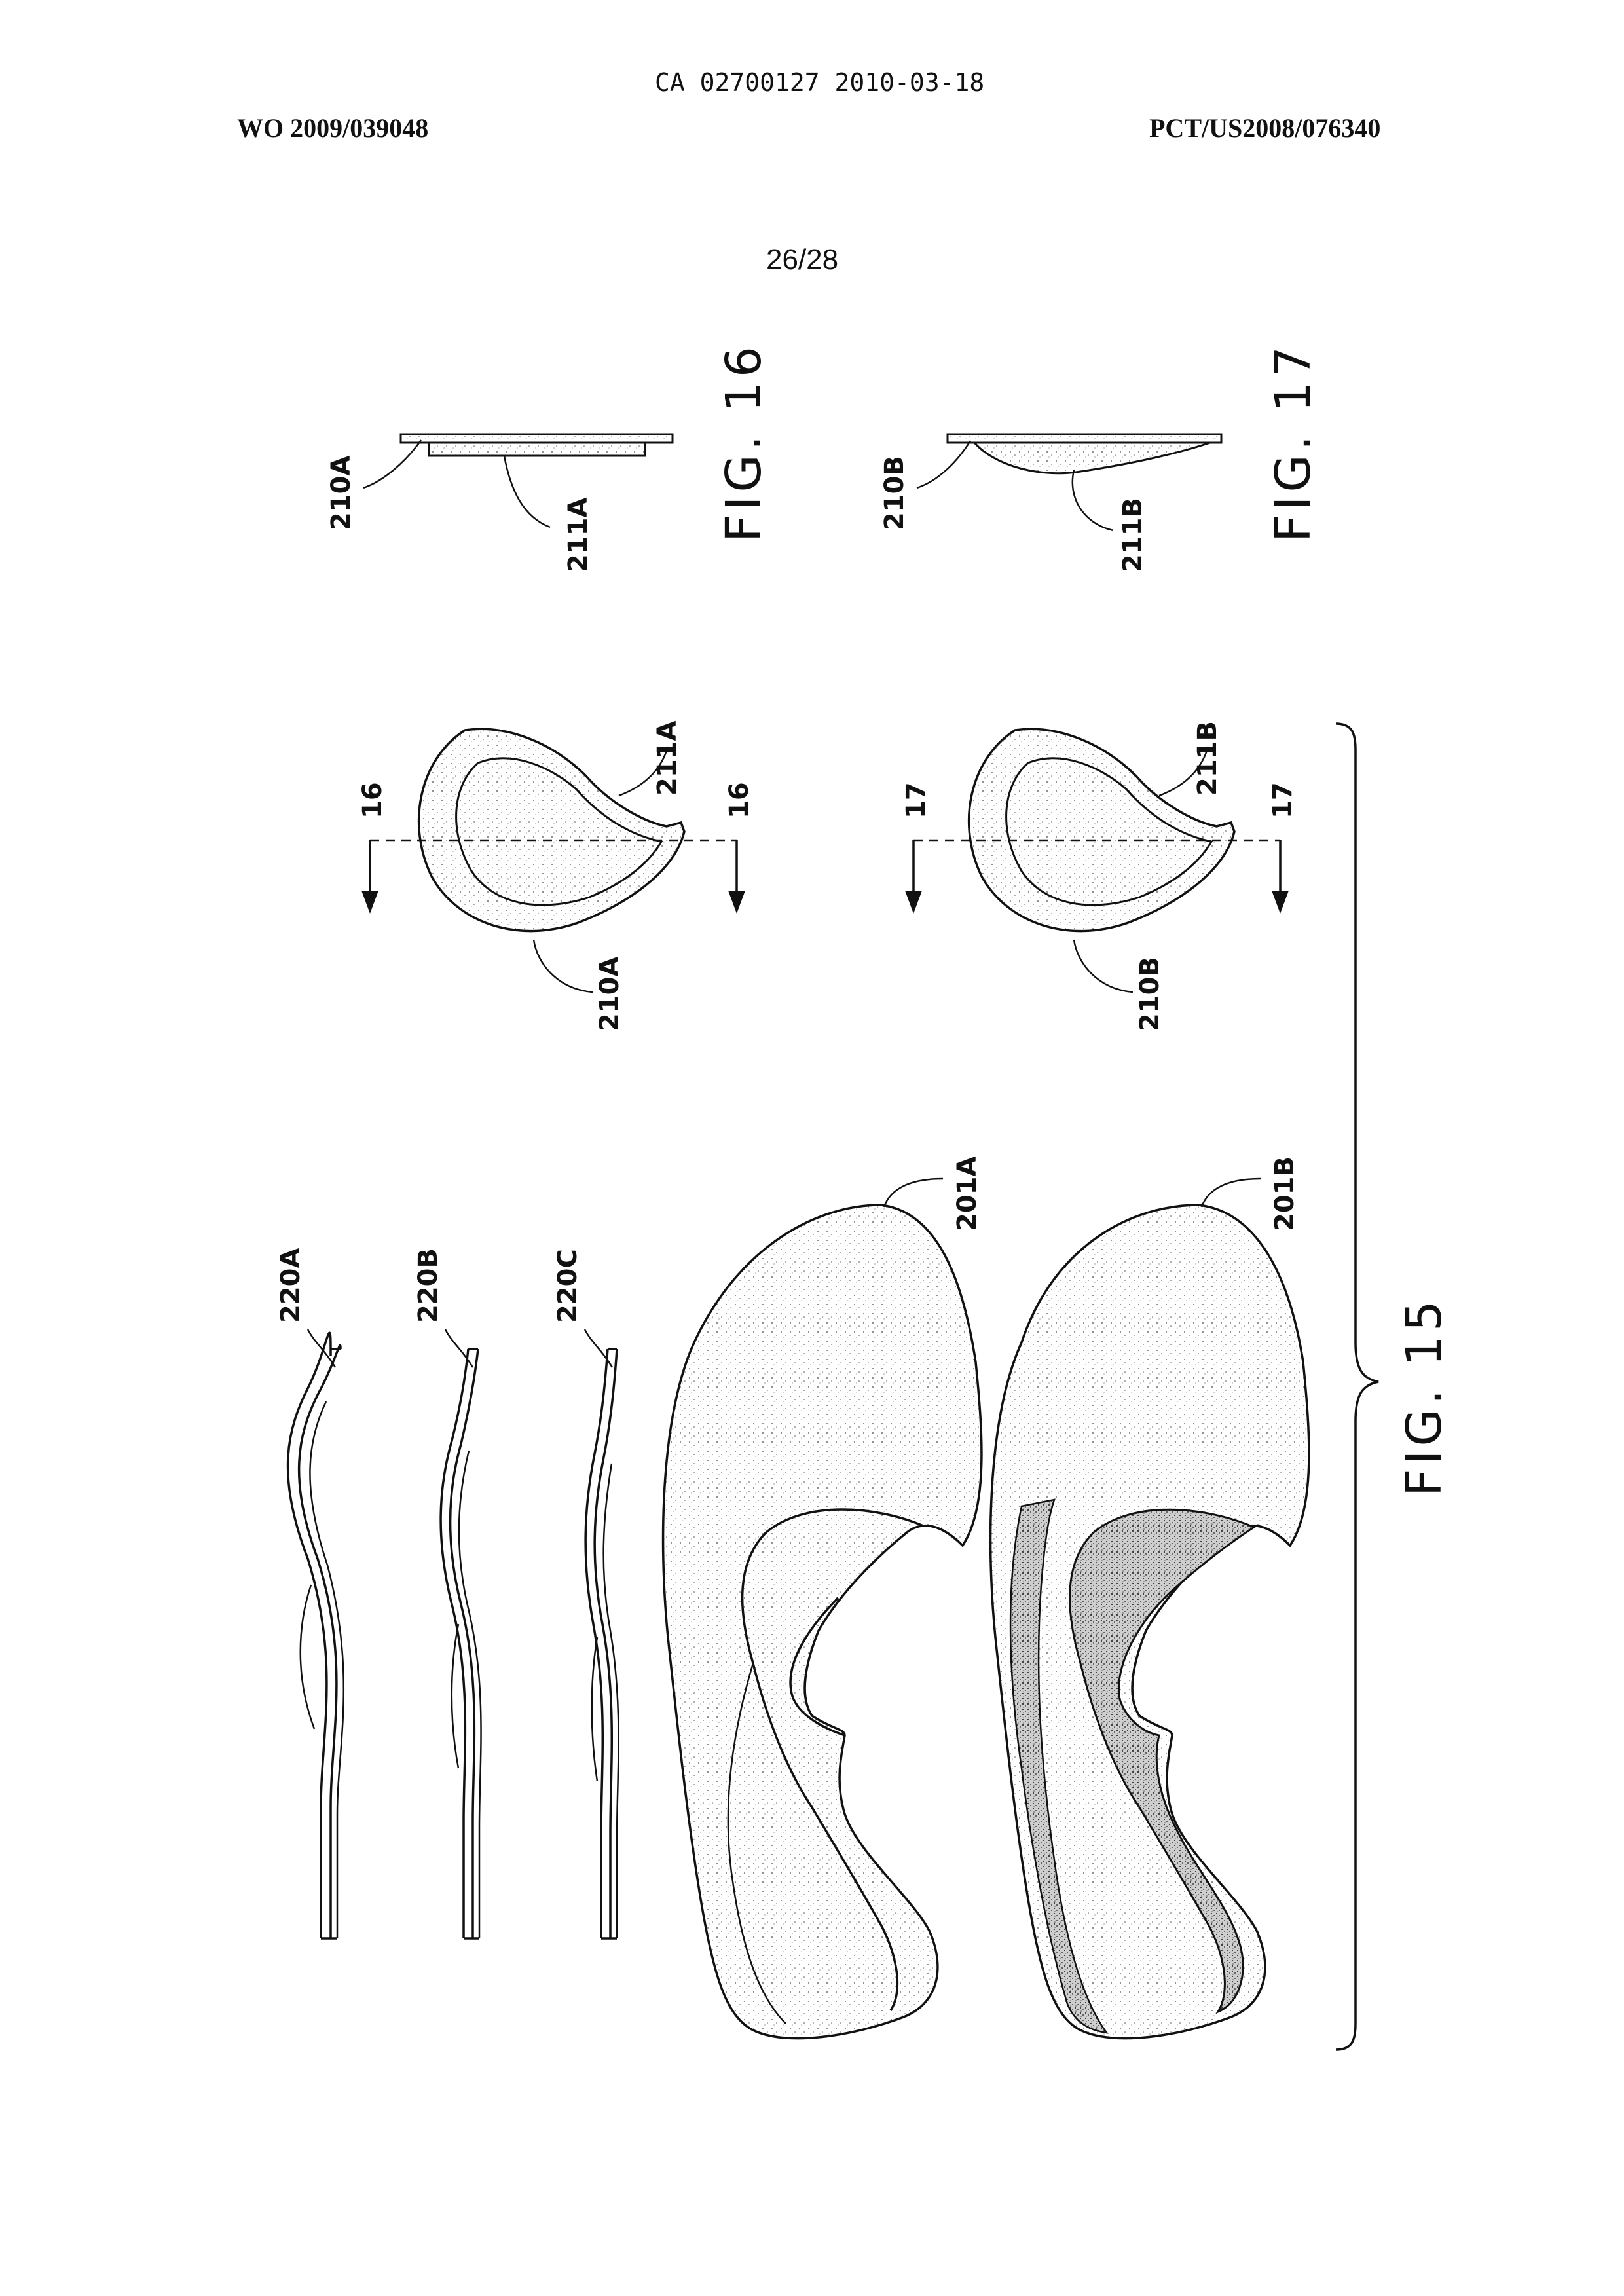 This screenshot has height=2296, width=1624. What do you see at coordinates (461, 1644) in the screenshot?
I see `arch-support-220B` at bounding box center [461, 1644].